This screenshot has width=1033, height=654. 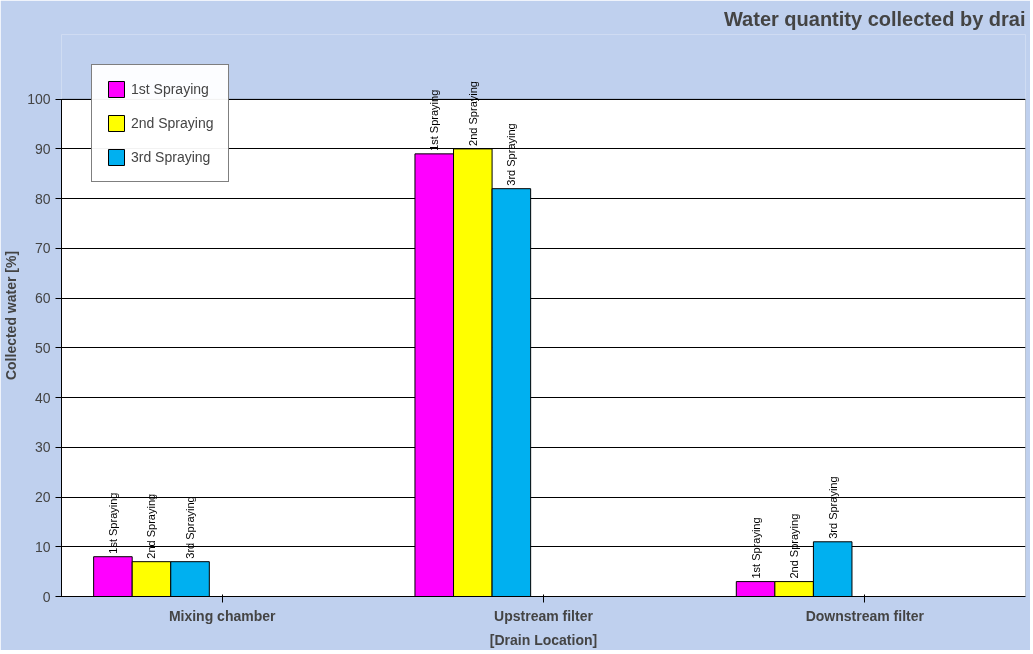 I want to click on legend-label: 3rd Spraying, so click(x=171, y=157).